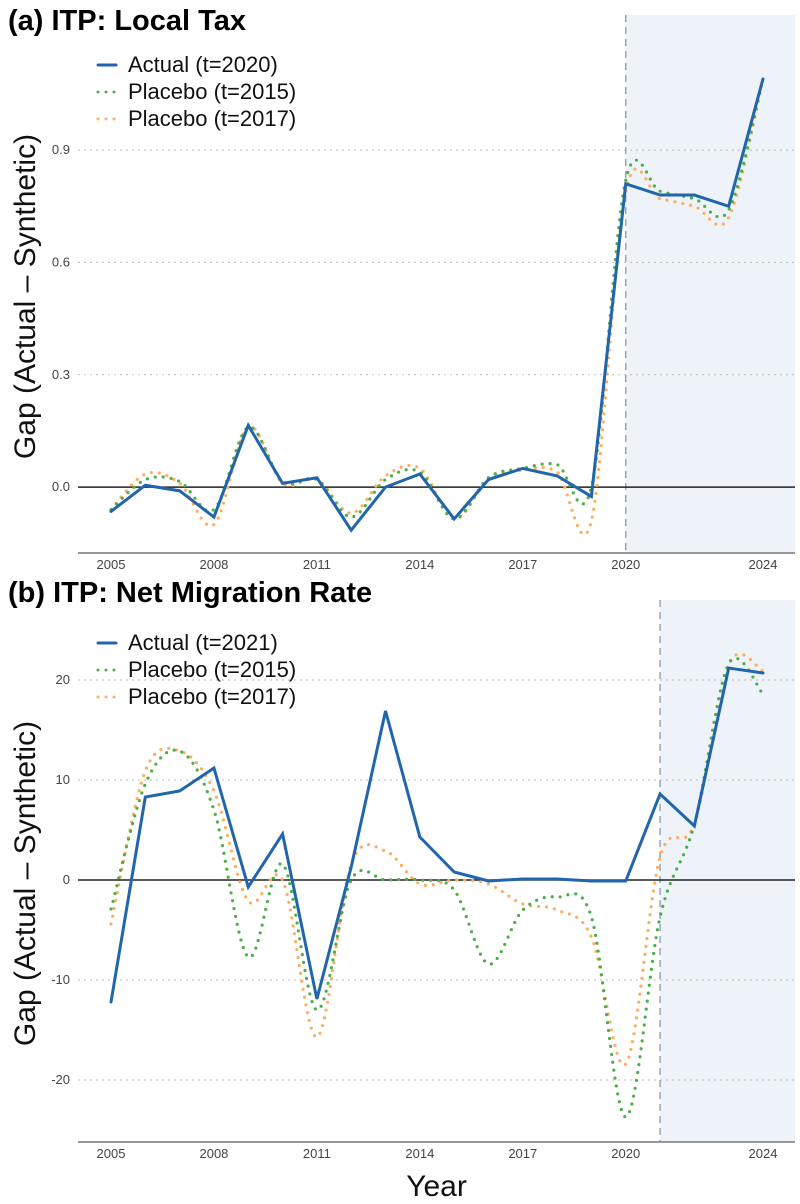 Image resolution: width=800 pixels, height=1204 pixels. Describe the element at coordinates (60, 979) in the screenshot. I see `y-tick-label: -10` at that location.